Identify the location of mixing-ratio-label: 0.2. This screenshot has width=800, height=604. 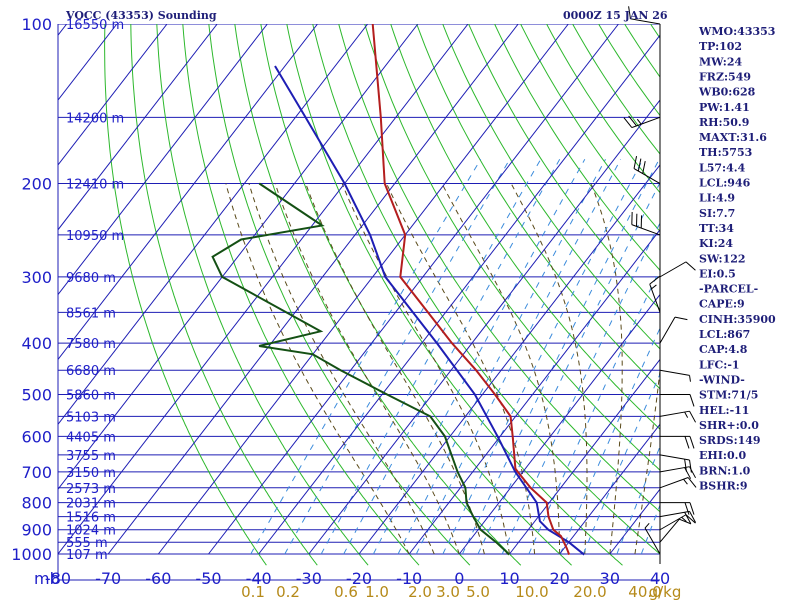
(288, 591).